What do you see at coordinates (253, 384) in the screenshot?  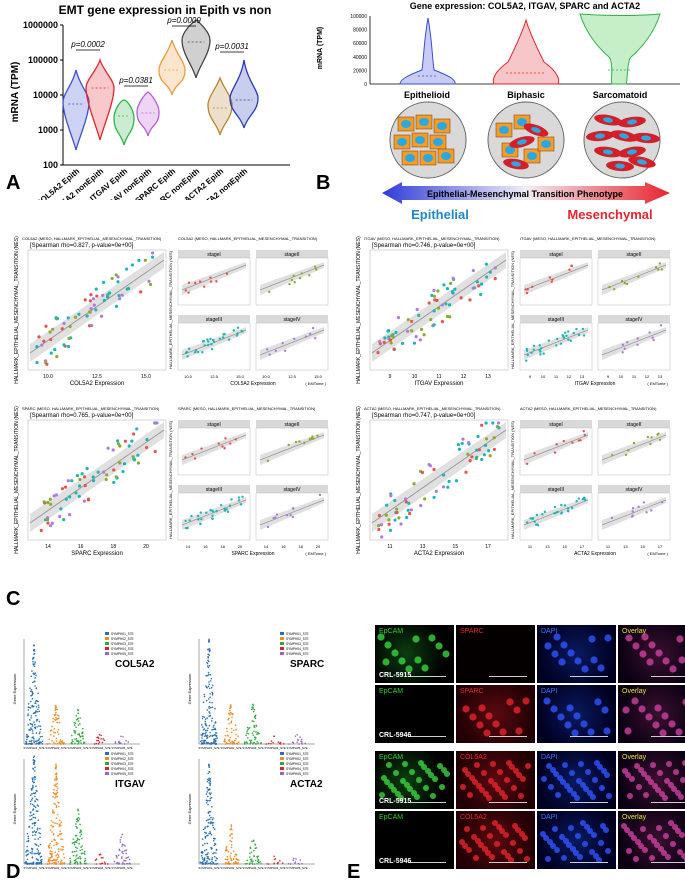 I see `facet-xlabel: COL5A2 Expression` at bounding box center [253, 384].